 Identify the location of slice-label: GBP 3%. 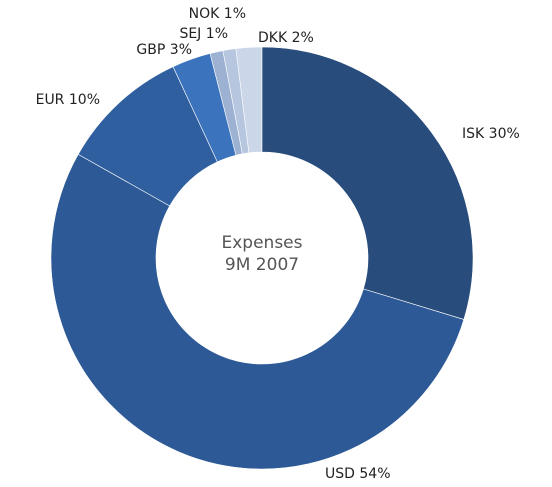
(164, 50).